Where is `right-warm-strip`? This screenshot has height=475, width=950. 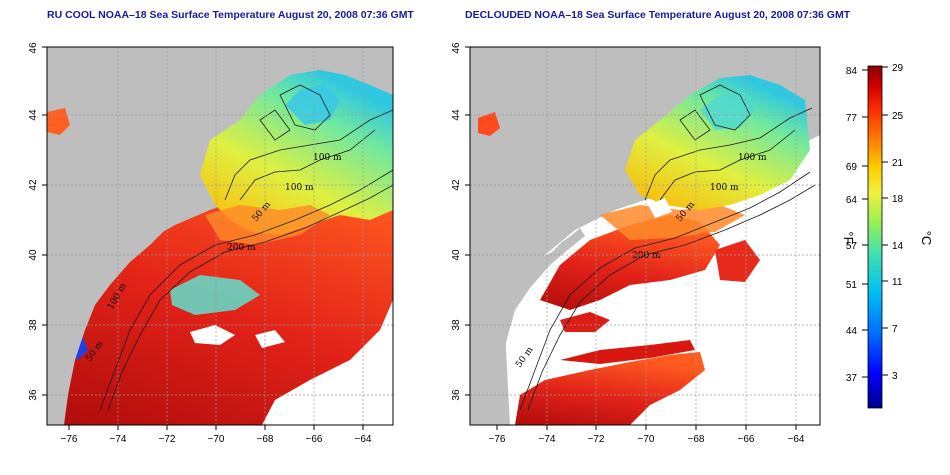
right-warm-strip is located at coordinates (627, 352).